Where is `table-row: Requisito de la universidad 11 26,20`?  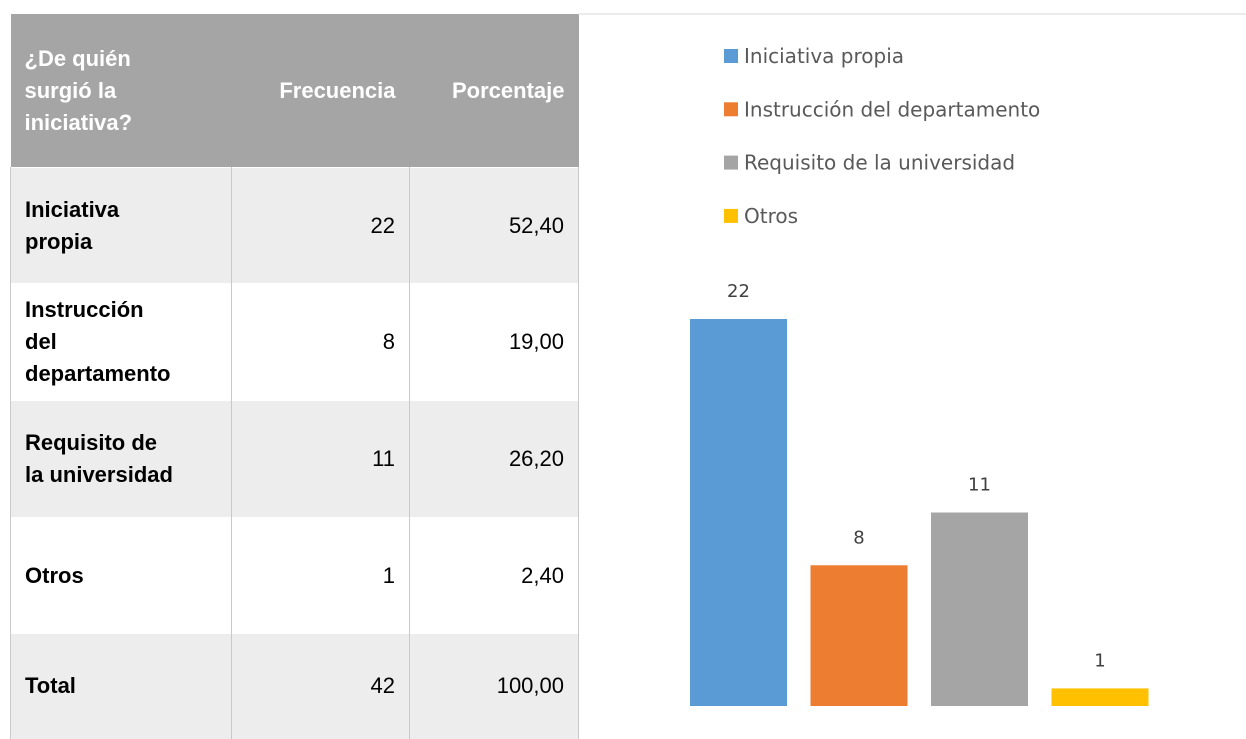
table-row: Requisito de la universidad 11 26,20 is located at coordinates (294, 459).